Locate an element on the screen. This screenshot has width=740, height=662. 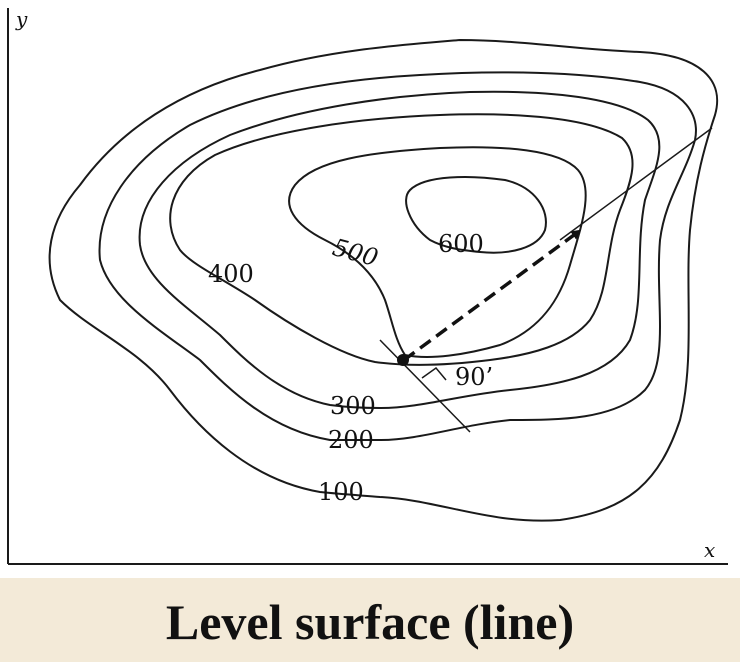
level-label-200: 200 is located at coordinates (351, 440).